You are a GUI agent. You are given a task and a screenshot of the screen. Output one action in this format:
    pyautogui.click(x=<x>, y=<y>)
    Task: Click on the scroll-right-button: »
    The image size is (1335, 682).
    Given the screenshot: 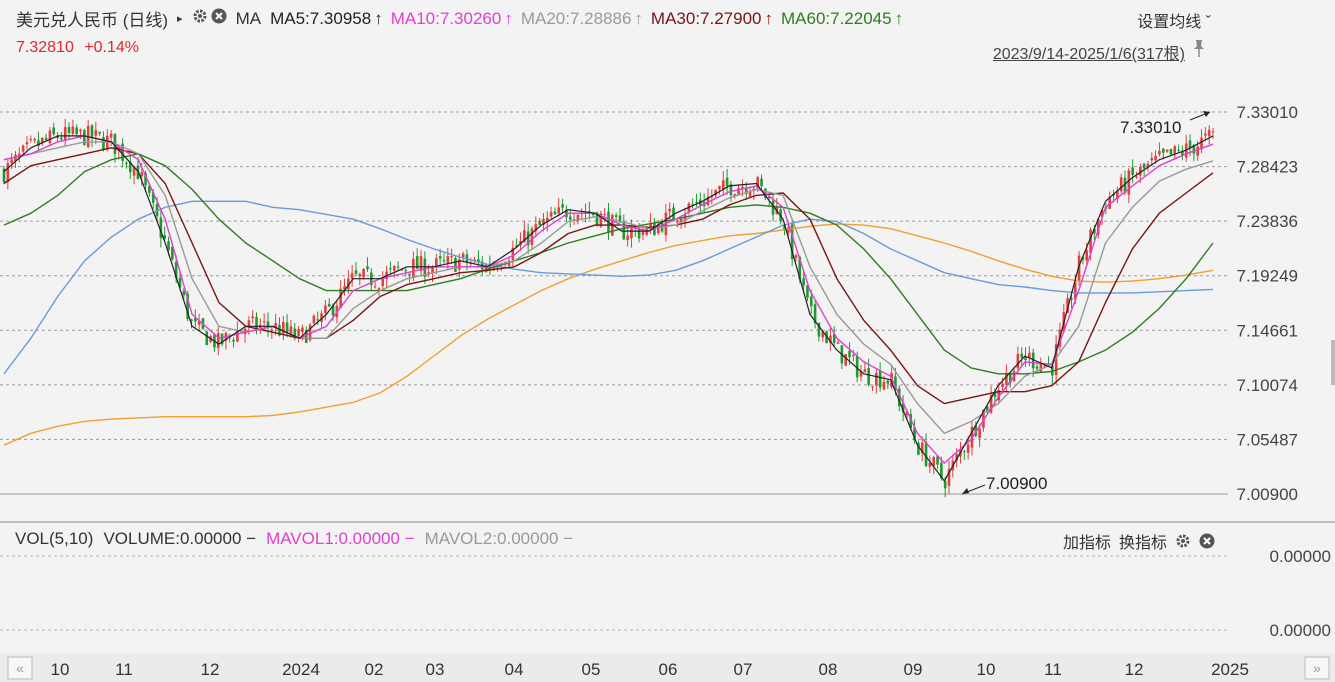 What is the action you would take?
    pyautogui.click(x=1317, y=668)
    